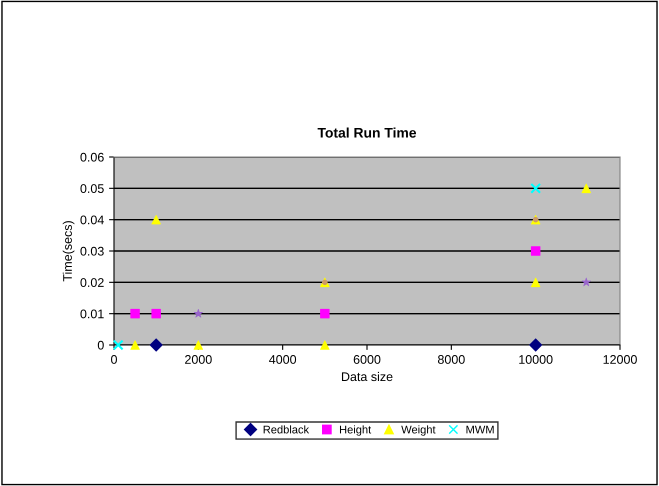 This screenshot has width=659, height=486. I want to click on legend-label: Redblack, so click(287, 429).